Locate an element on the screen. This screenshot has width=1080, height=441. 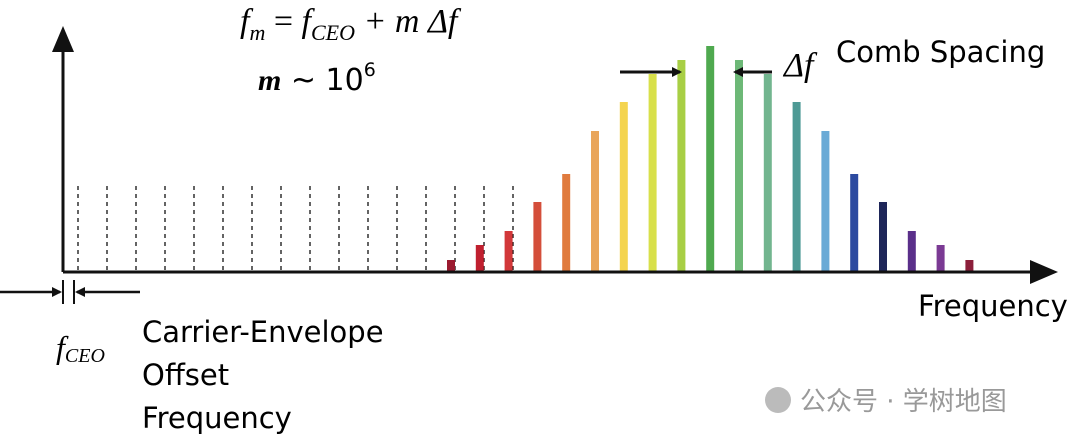
offset-label: Frequency is located at coordinates (217, 418).